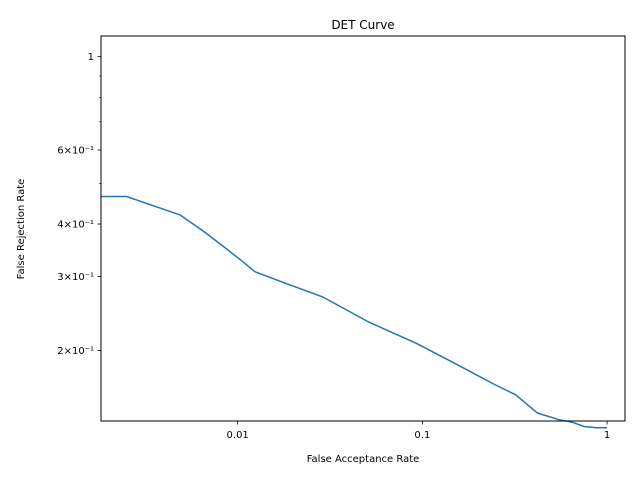 This screenshot has width=640, height=484. I want to click on chart-title: DET Curve, so click(362, 25).